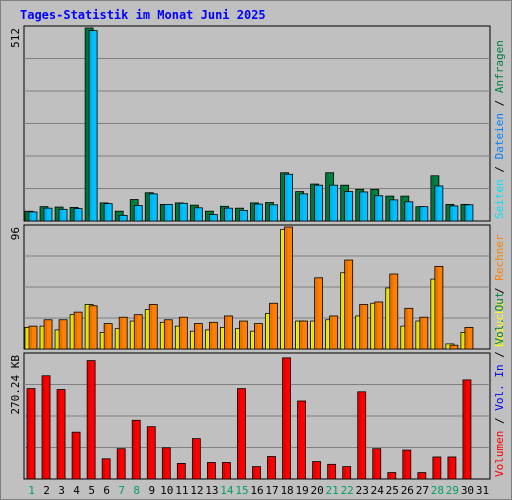 This screenshot has height=500, width=512. Describe the element at coordinates (91, 490) in the screenshot. I see `x-tick-label-day-5: 5` at that location.